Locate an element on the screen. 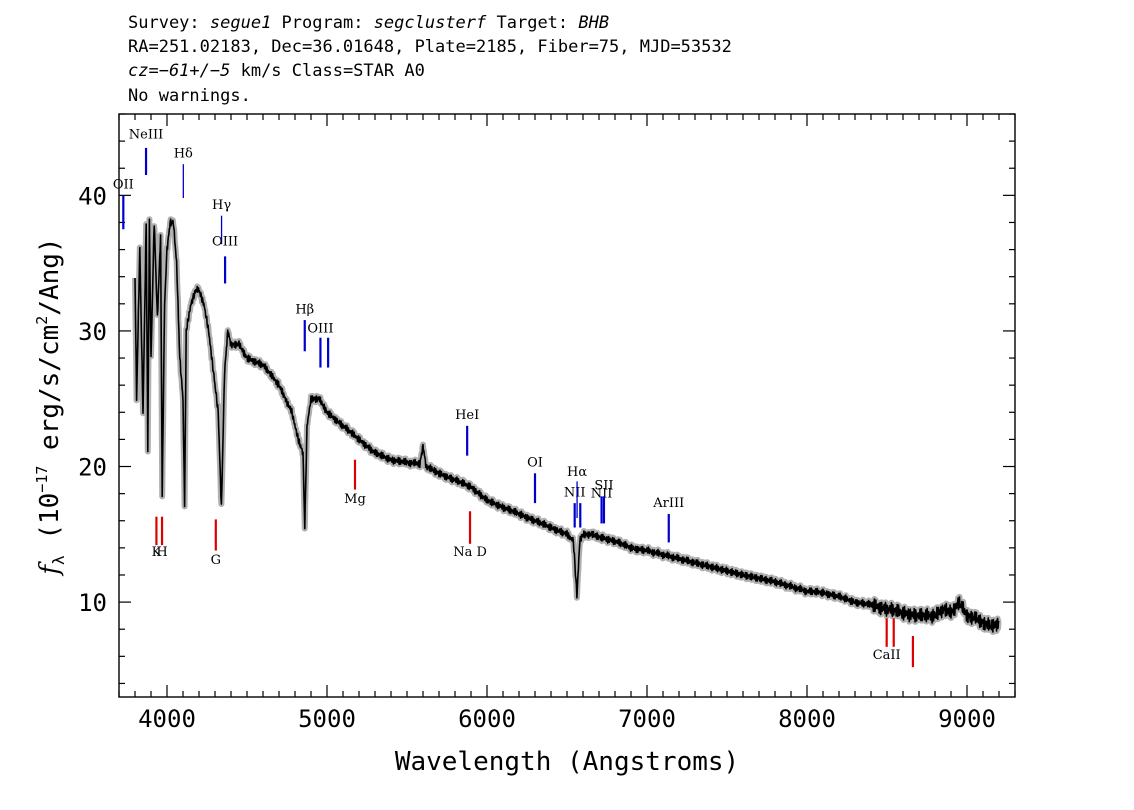 The height and width of the screenshot is (810, 1134). target-name: BHB is located at coordinates (594, 23).